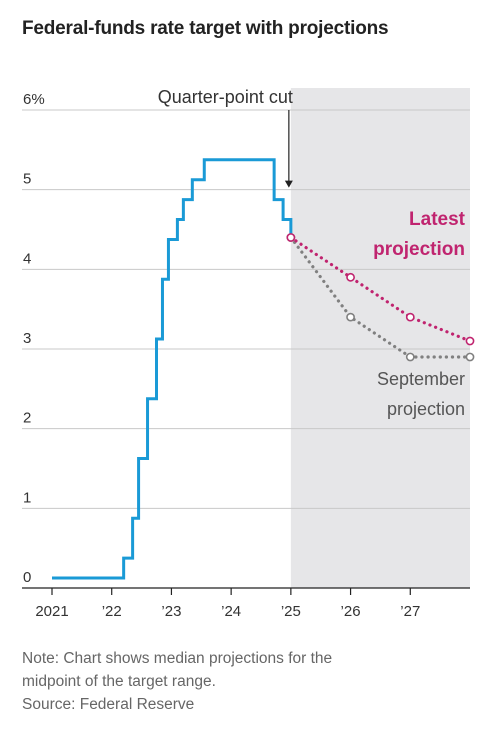 The width and height of the screenshot is (491, 730). I want to click on annotation-quarter-point-cut: Quarter-point cut, so click(225, 97).